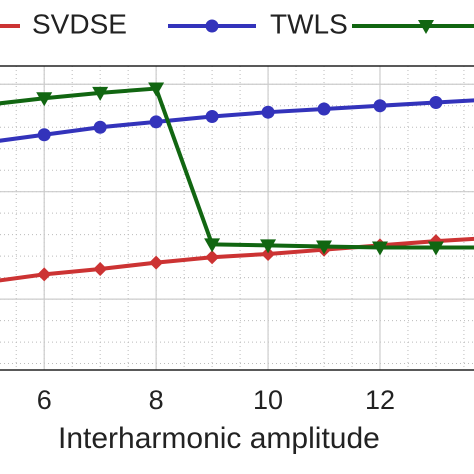 The width and height of the screenshot is (474, 474). Describe the element at coordinates (268, 400) in the screenshot. I see `x-tick-label: 10` at that location.